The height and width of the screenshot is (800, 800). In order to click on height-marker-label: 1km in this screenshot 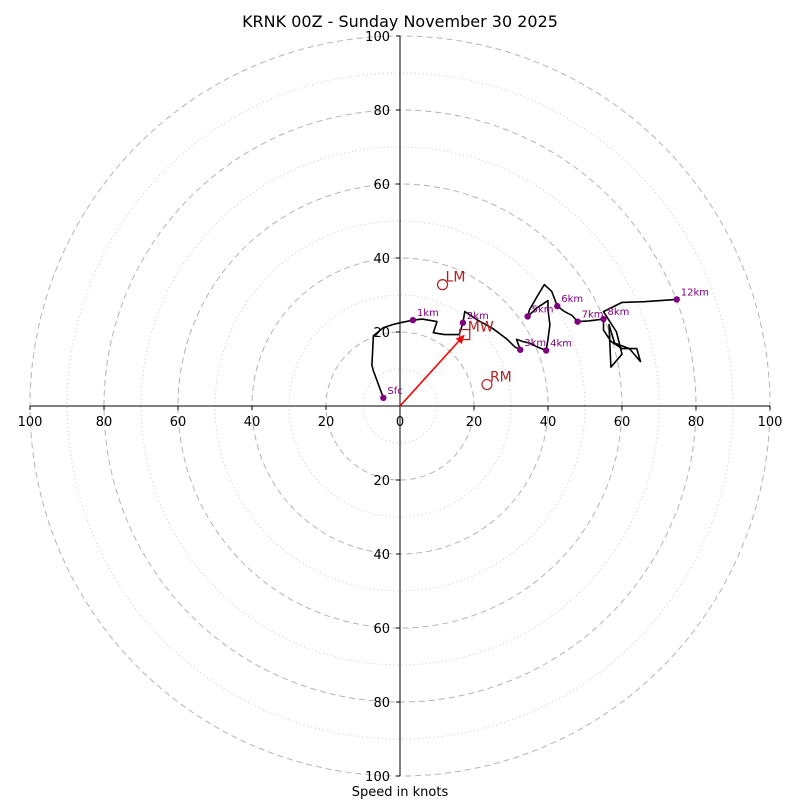, I will do `click(428, 313)`.